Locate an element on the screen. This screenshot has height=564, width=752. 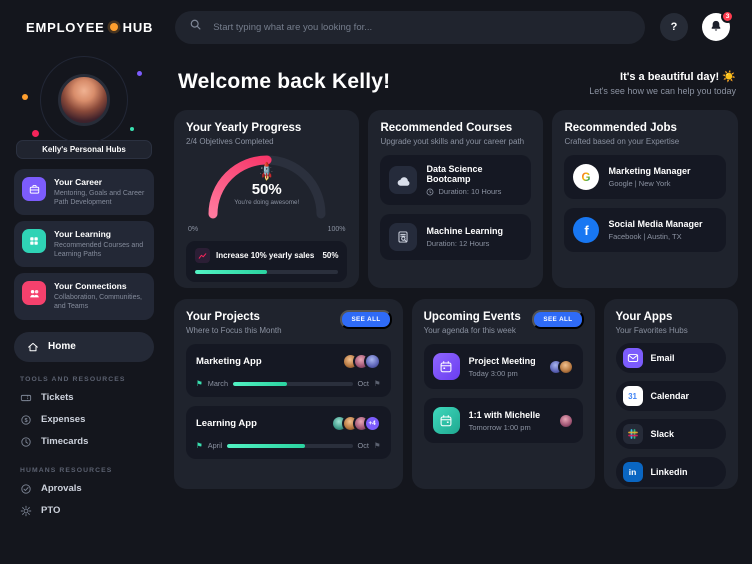
app-item-calendar: 31 Calendar is located at coordinates (670, 396).